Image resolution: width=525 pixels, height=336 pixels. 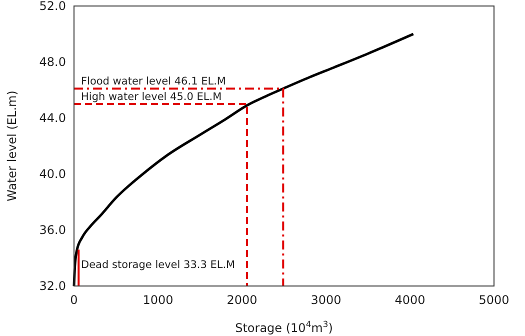 What do you see at coordinates (284, 327) in the screenshot?
I see `x-axis-title: Storage (10$^{4}$m$^{3}$)` at bounding box center [284, 327].